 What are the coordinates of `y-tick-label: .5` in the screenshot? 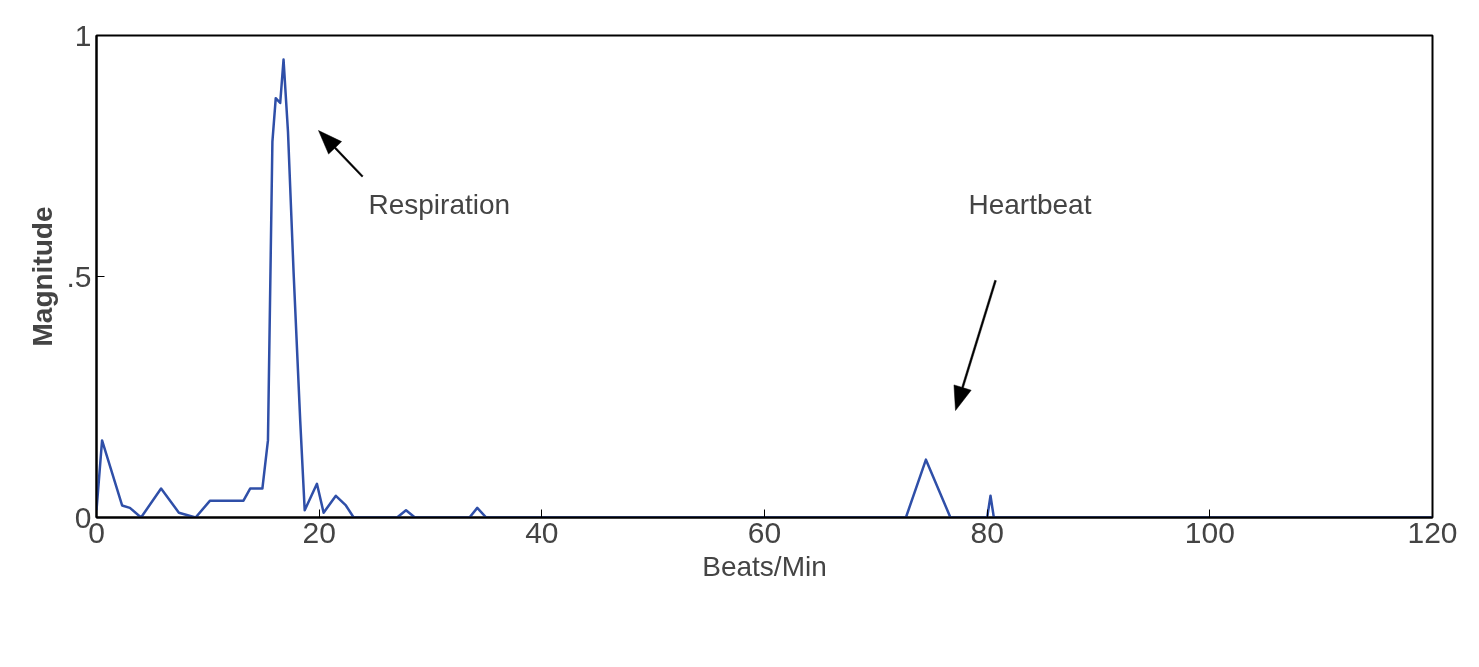 It's located at (79, 276).